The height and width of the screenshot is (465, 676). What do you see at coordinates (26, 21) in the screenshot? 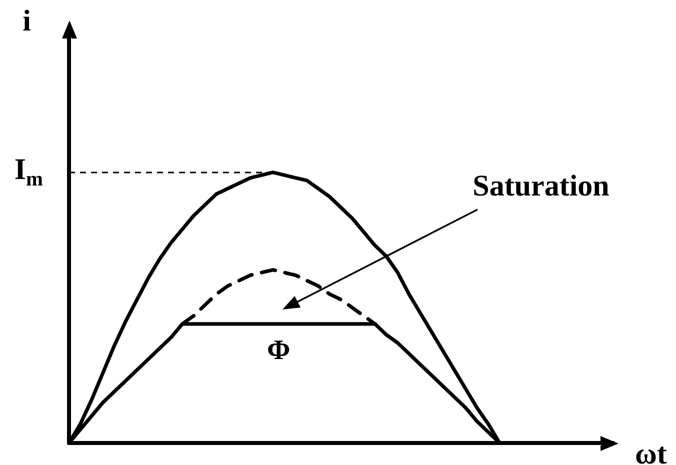
I see `y-axis-title: i` at bounding box center [26, 21].